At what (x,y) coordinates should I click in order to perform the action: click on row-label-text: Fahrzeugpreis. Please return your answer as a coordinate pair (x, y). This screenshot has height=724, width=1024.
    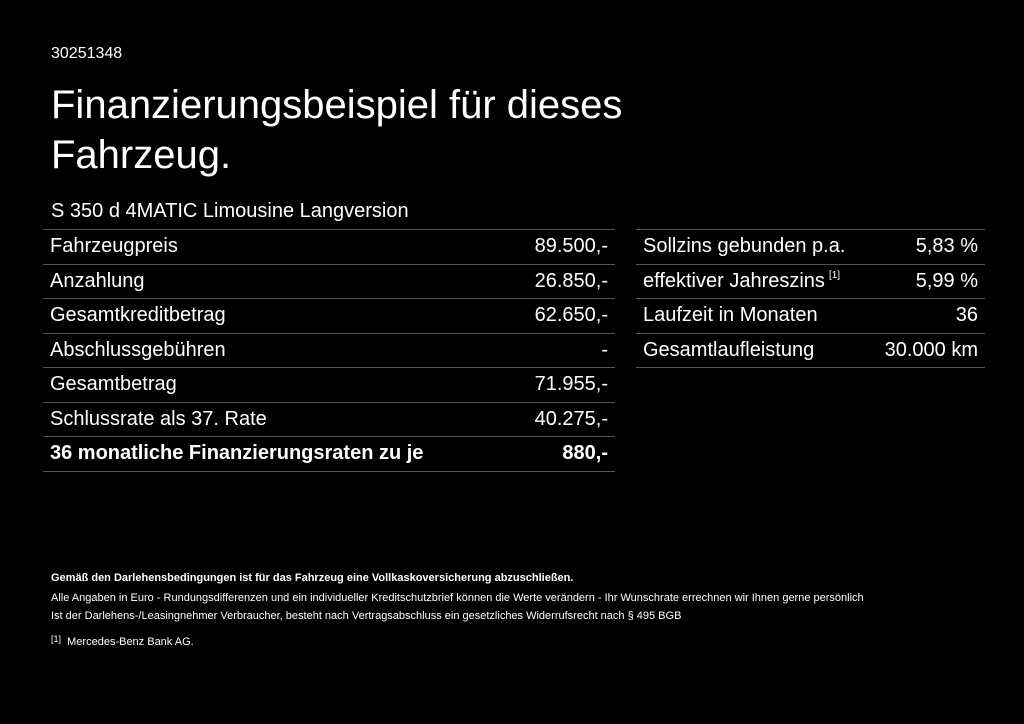
    Looking at the image, I should click on (114, 246).